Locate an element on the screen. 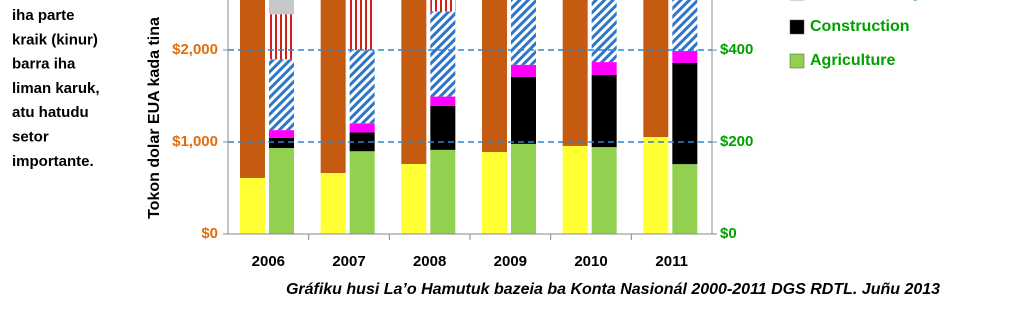  legend-label: Manufacturing is located at coordinates (865, 0).